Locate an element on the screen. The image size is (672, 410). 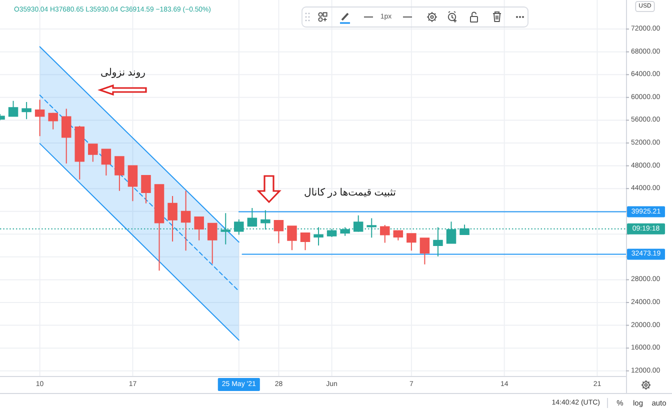
annotation: تثبیت قیمت‌ها در کانال is located at coordinates (350, 193).